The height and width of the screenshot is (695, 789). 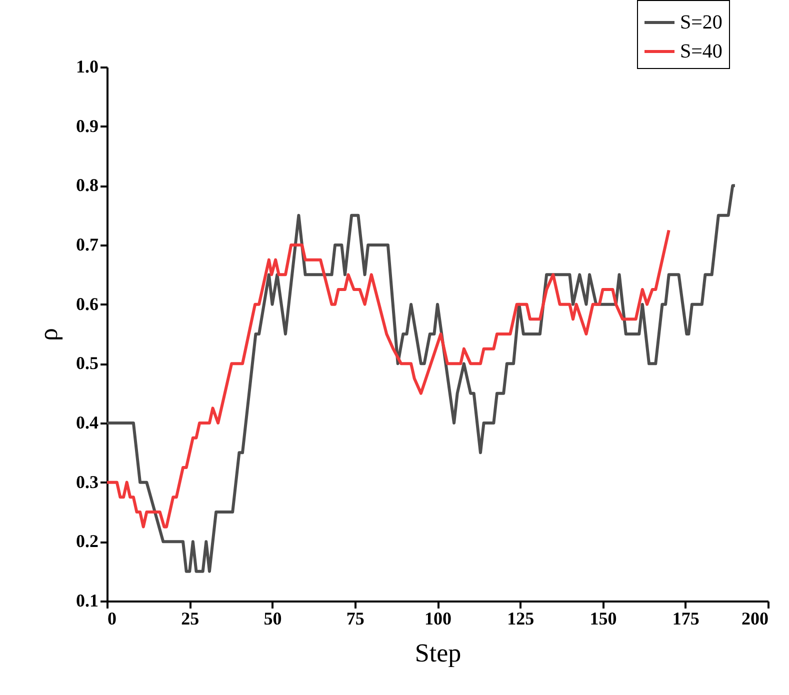 What do you see at coordinates (87, 185) in the screenshot?
I see `y-tick-label: 0.8` at bounding box center [87, 185].